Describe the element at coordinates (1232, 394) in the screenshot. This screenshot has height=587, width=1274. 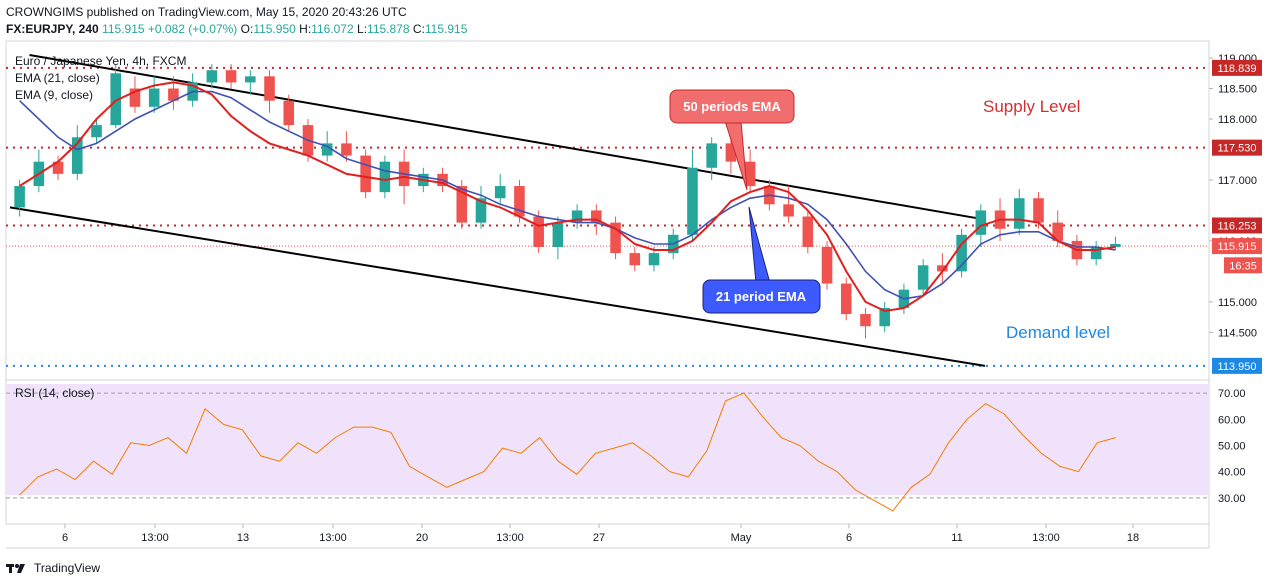
I see `rsi-tick-label: 70.00` at that location.